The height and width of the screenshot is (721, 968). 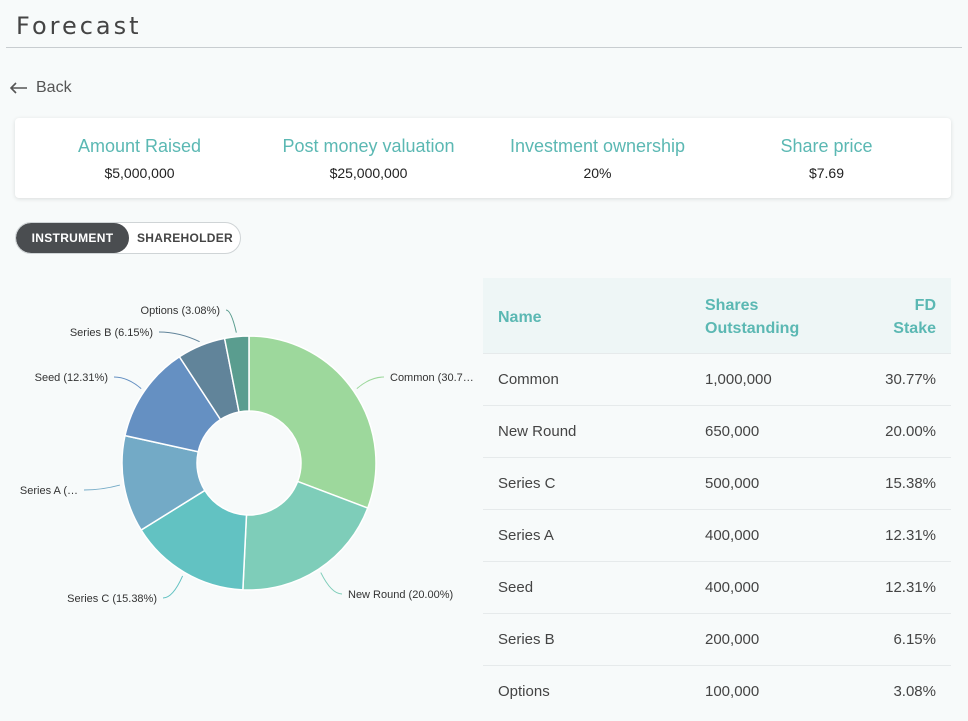 I want to click on slice-label: Seed (12.31%), so click(x=71, y=378).